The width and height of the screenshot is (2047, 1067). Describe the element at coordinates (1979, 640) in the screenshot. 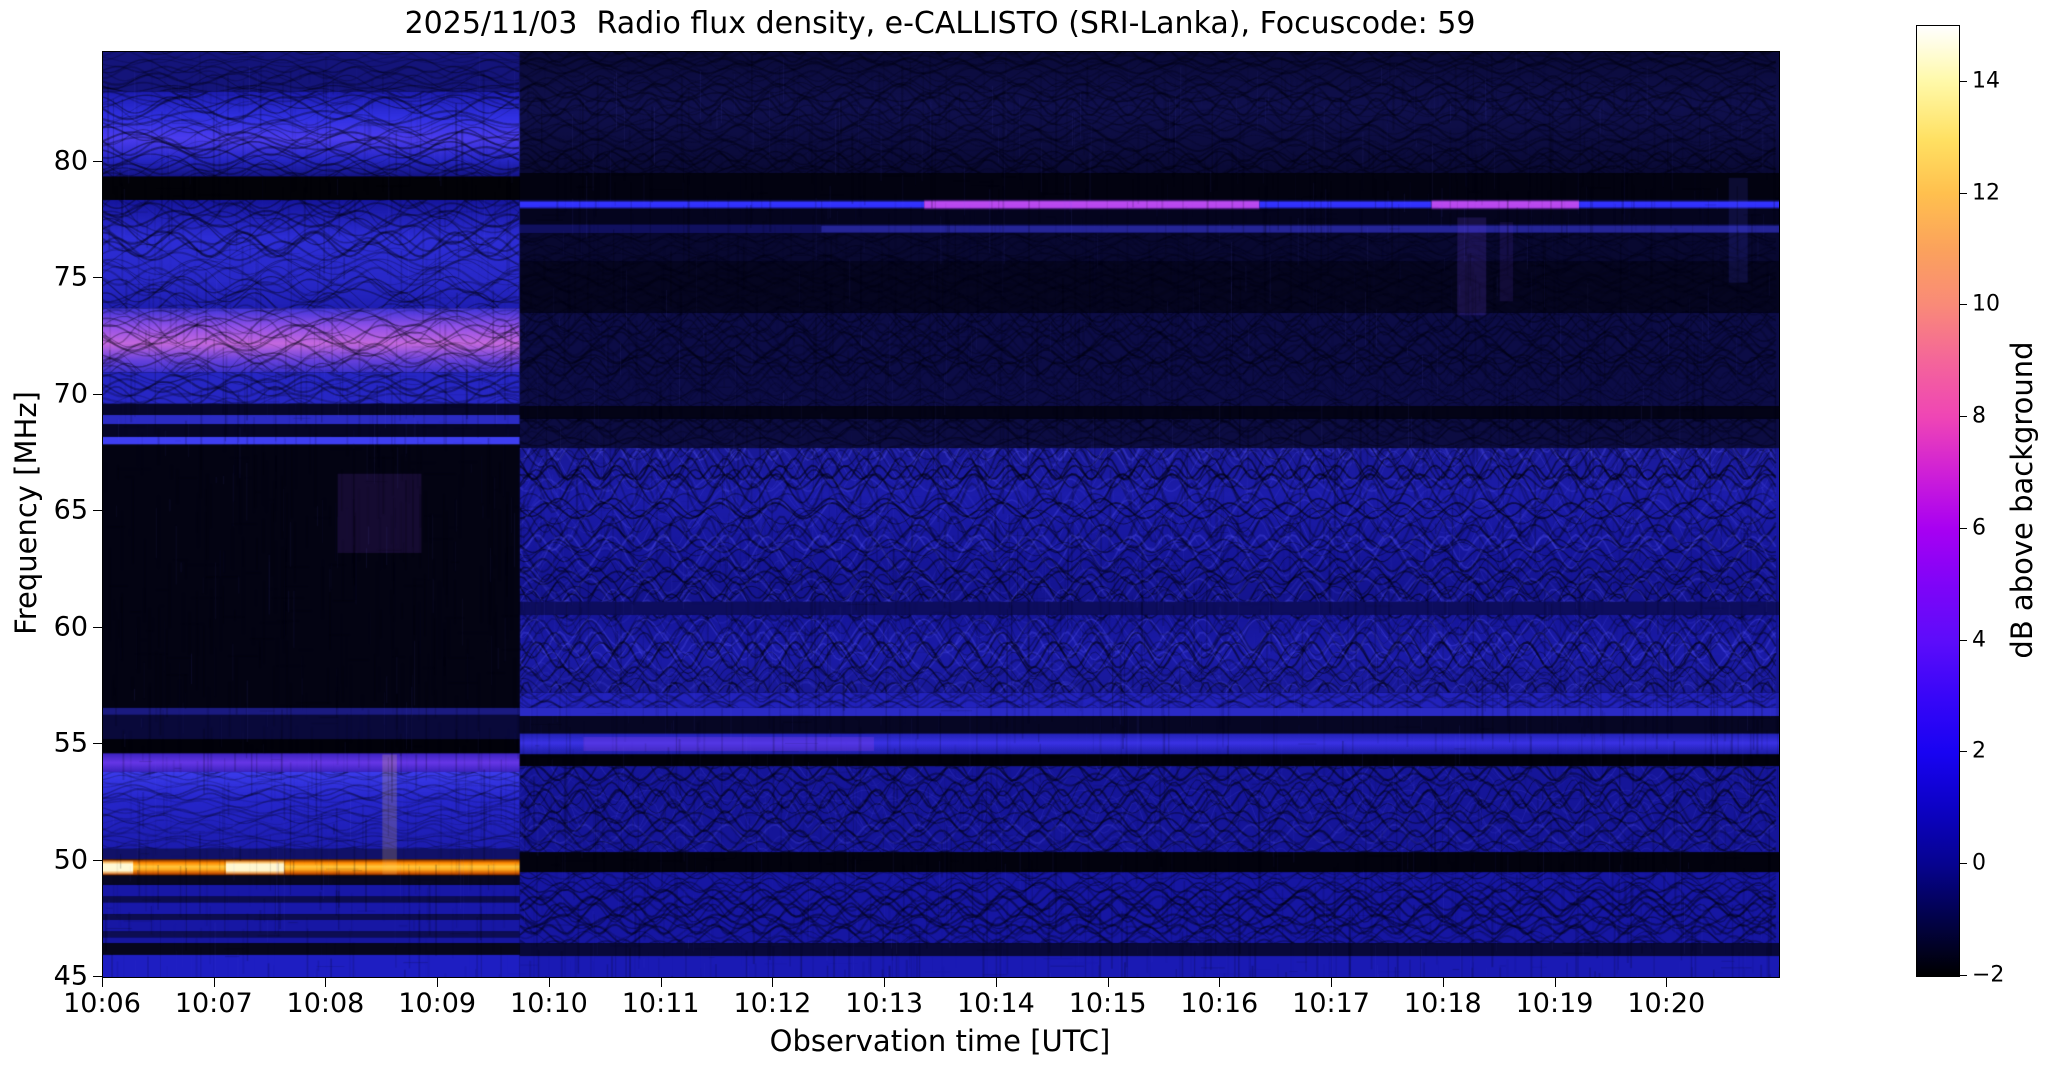

I see `colorbar-tick-label: 4` at that location.